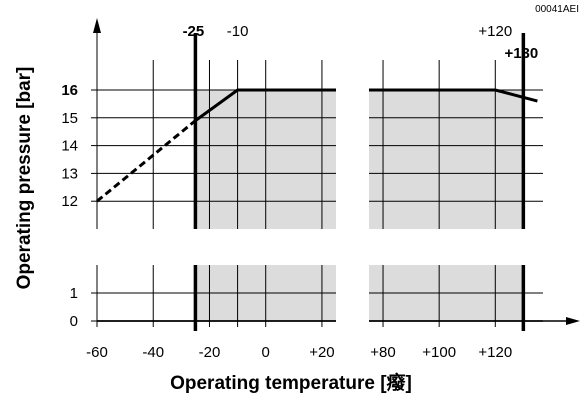 This screenshot has height=399, width=582. Describe the element at coordinates (24, 178) in the screenshot. I see `y-axis-title: Operating pressure [bar]` at that location.